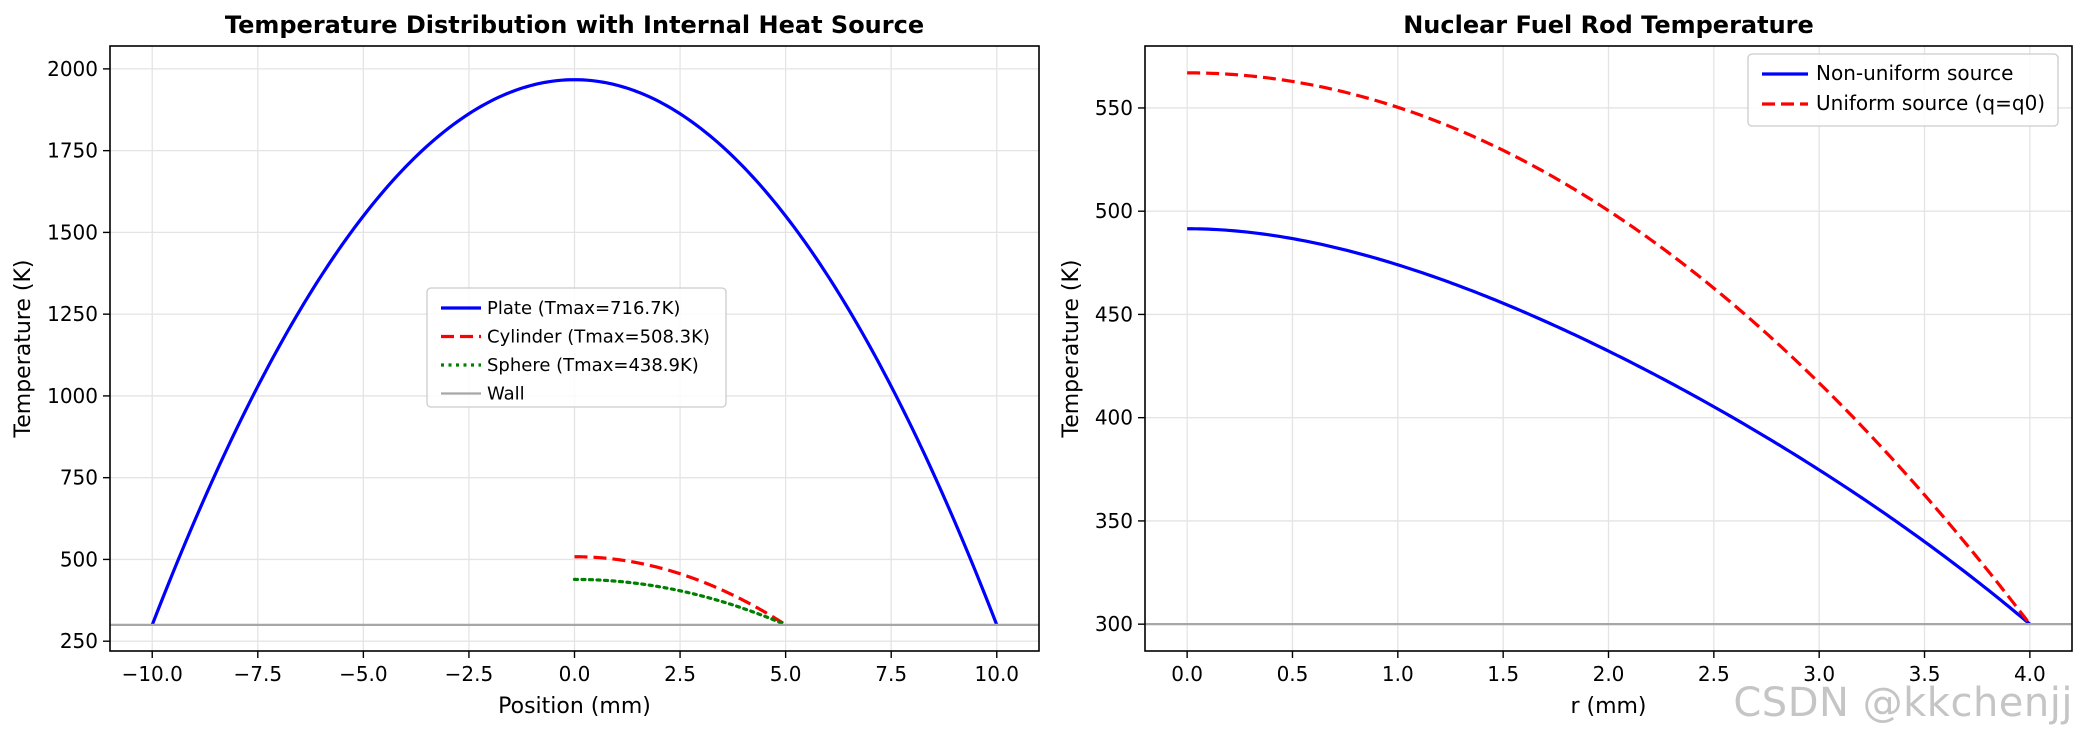 This screenshot has width=2085, height=732. I want to click on legend-label: Plate (Tmax=716.7K), so click(583, 308).